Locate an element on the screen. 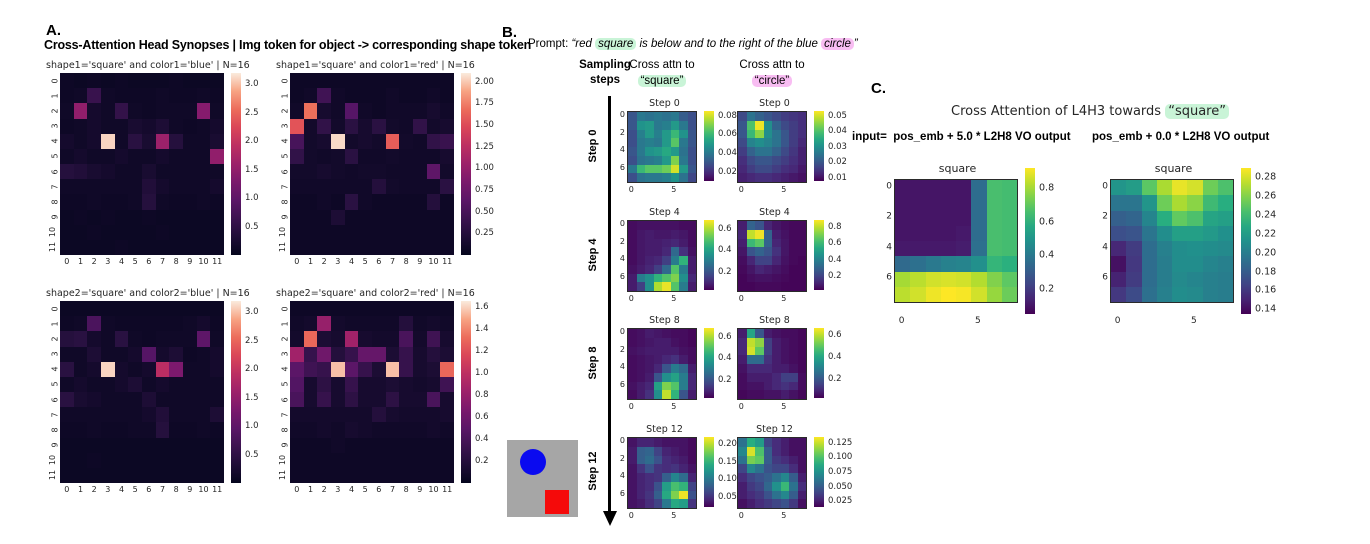 The image size is (1370, 544). x-tick-label: 11 is located at coordinates (447, 489).